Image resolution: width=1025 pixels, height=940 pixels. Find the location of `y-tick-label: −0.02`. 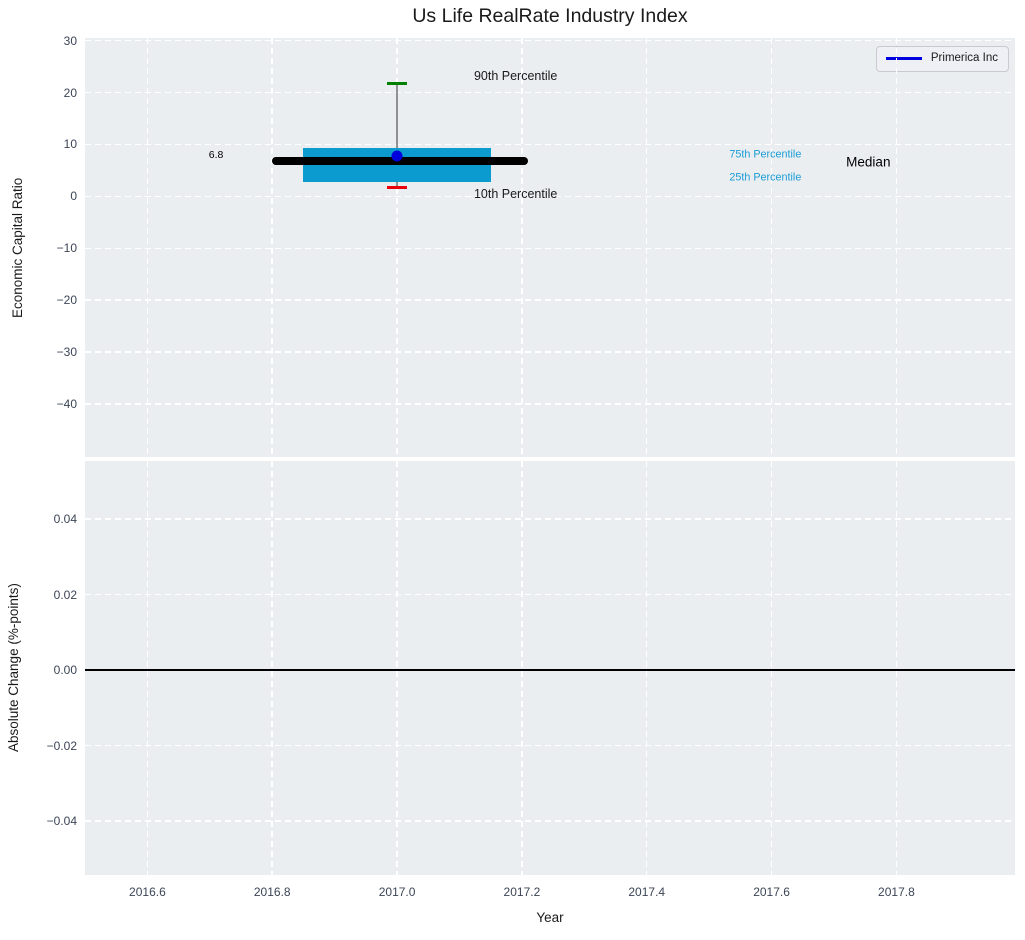

y-tick-label: −0.02 is located at coordinates (61, 745).